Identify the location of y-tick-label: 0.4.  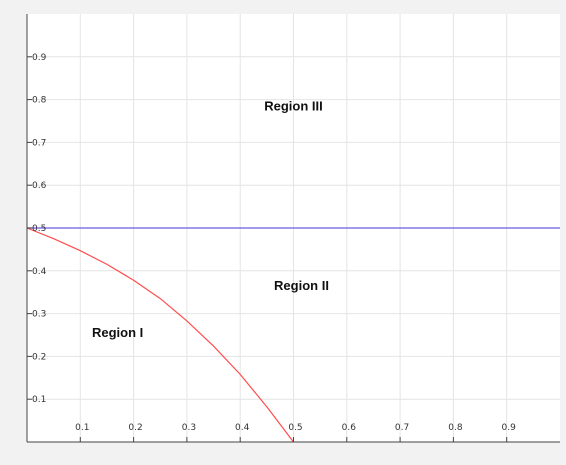
(39, 272).